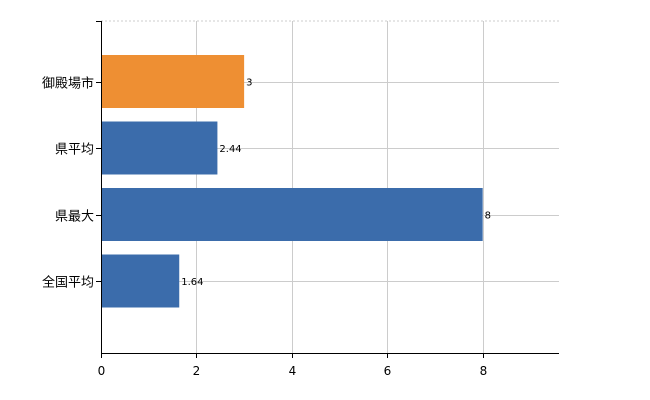 The width and height of the screenshot is (650, 400). What do you see at coordinates (74, 217) in the screenshot?
I see `category-label-2: 県最大` at bounding box center [74, 217].